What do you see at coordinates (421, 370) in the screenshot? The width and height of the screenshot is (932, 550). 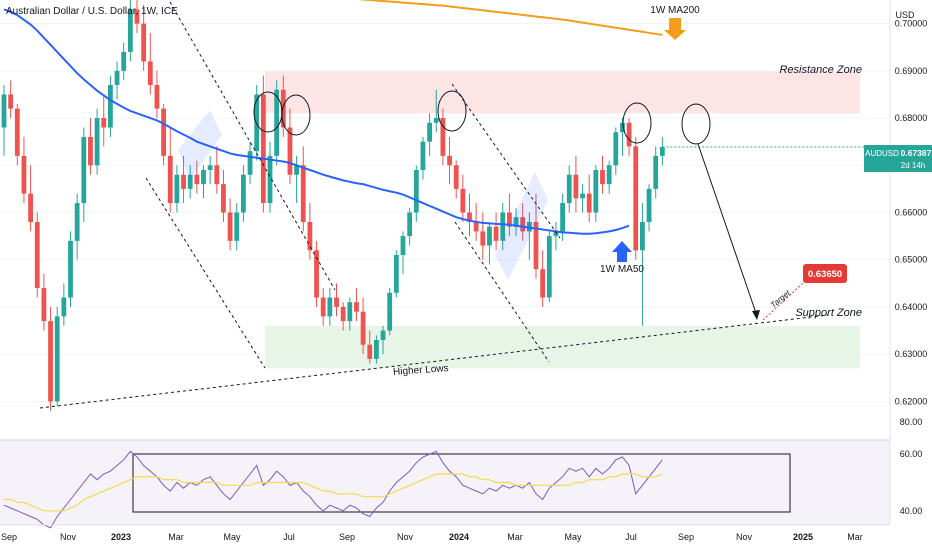 I see `higher-lows-label: Higher Lows` at bounding box center [421, 370].